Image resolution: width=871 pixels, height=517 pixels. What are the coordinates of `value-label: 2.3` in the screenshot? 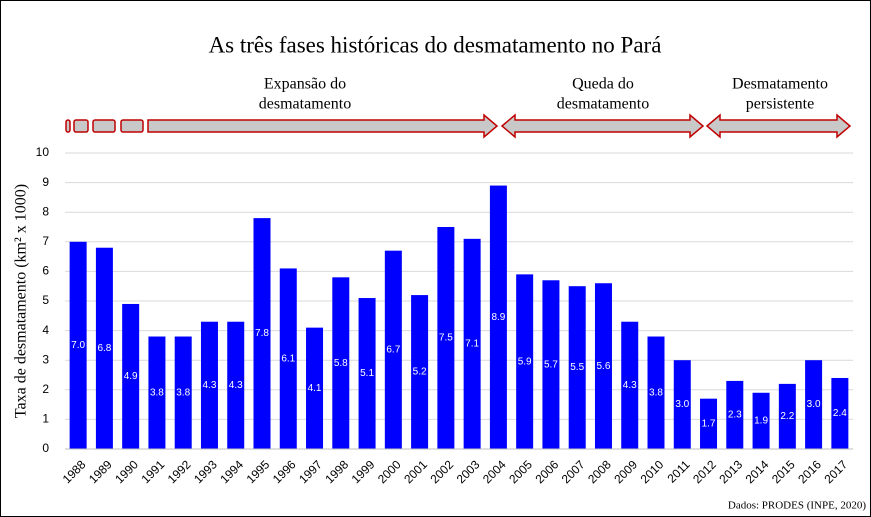 It's located at (735, 415).